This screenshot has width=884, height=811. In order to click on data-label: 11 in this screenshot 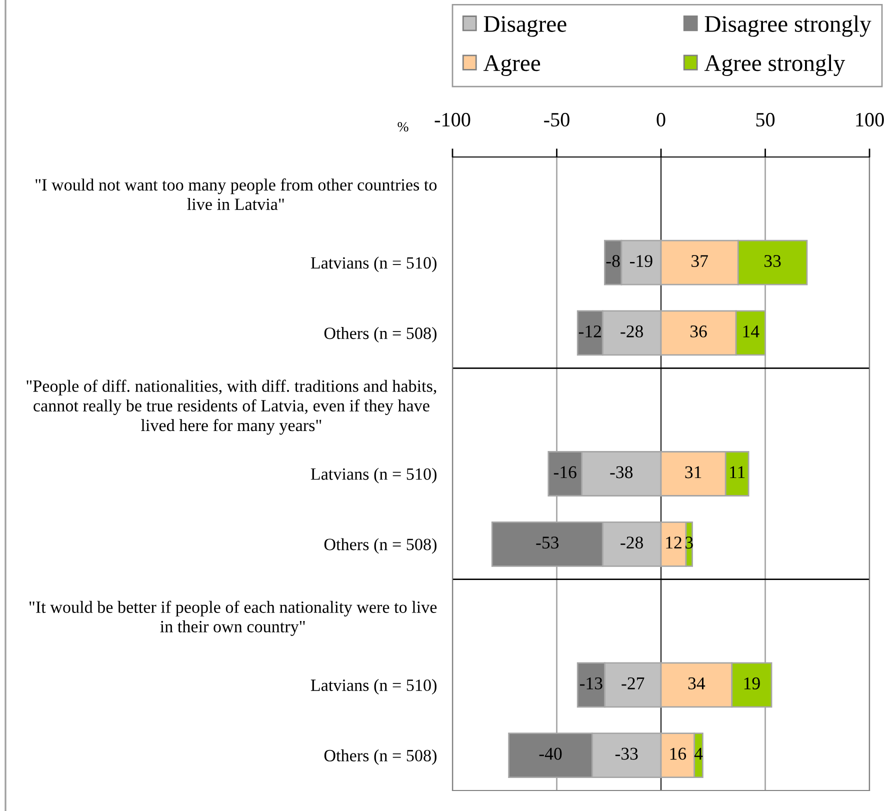, I will do `click(737, 472)`.